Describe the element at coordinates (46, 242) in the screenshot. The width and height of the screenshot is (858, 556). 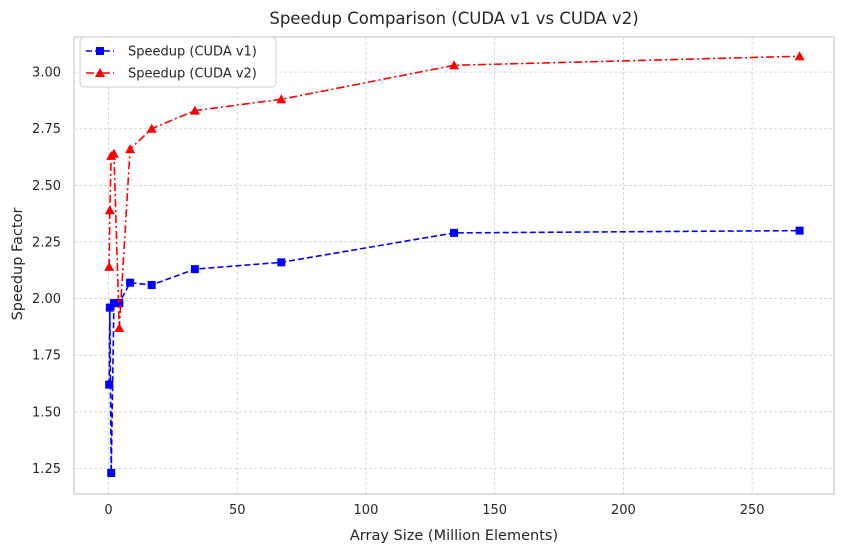
I see `y-tick-label: 2.25` at that location.